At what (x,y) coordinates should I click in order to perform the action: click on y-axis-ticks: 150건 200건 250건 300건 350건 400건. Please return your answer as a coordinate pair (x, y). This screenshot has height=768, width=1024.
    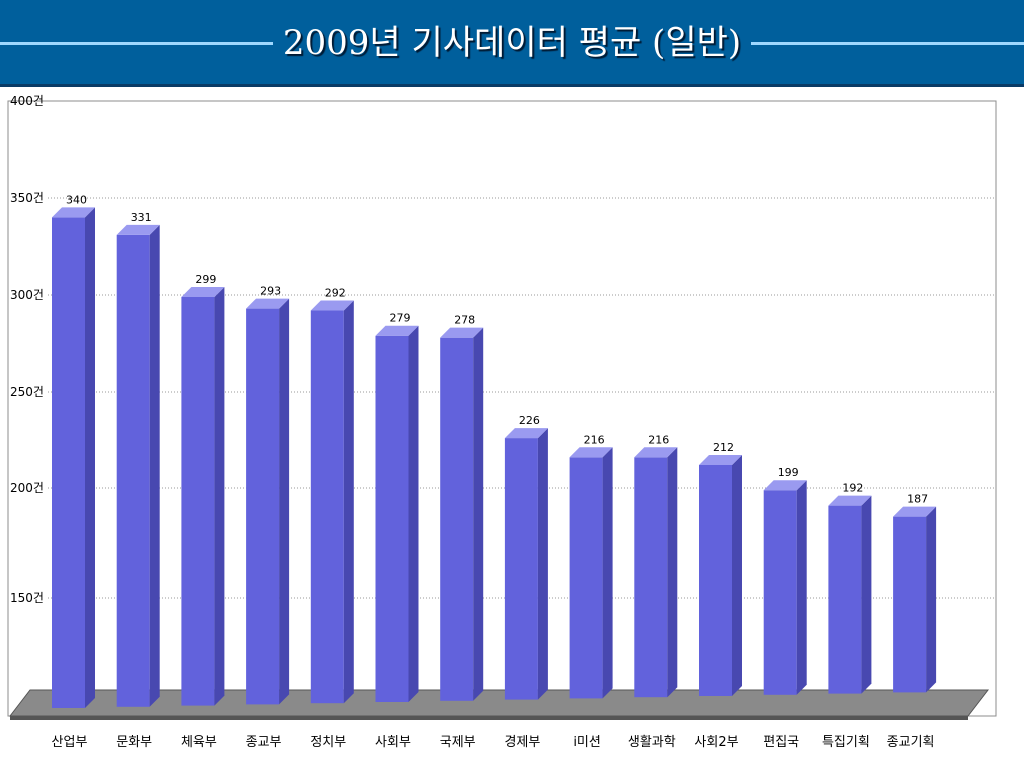
    Looking at the image, I should click on (27, 349).